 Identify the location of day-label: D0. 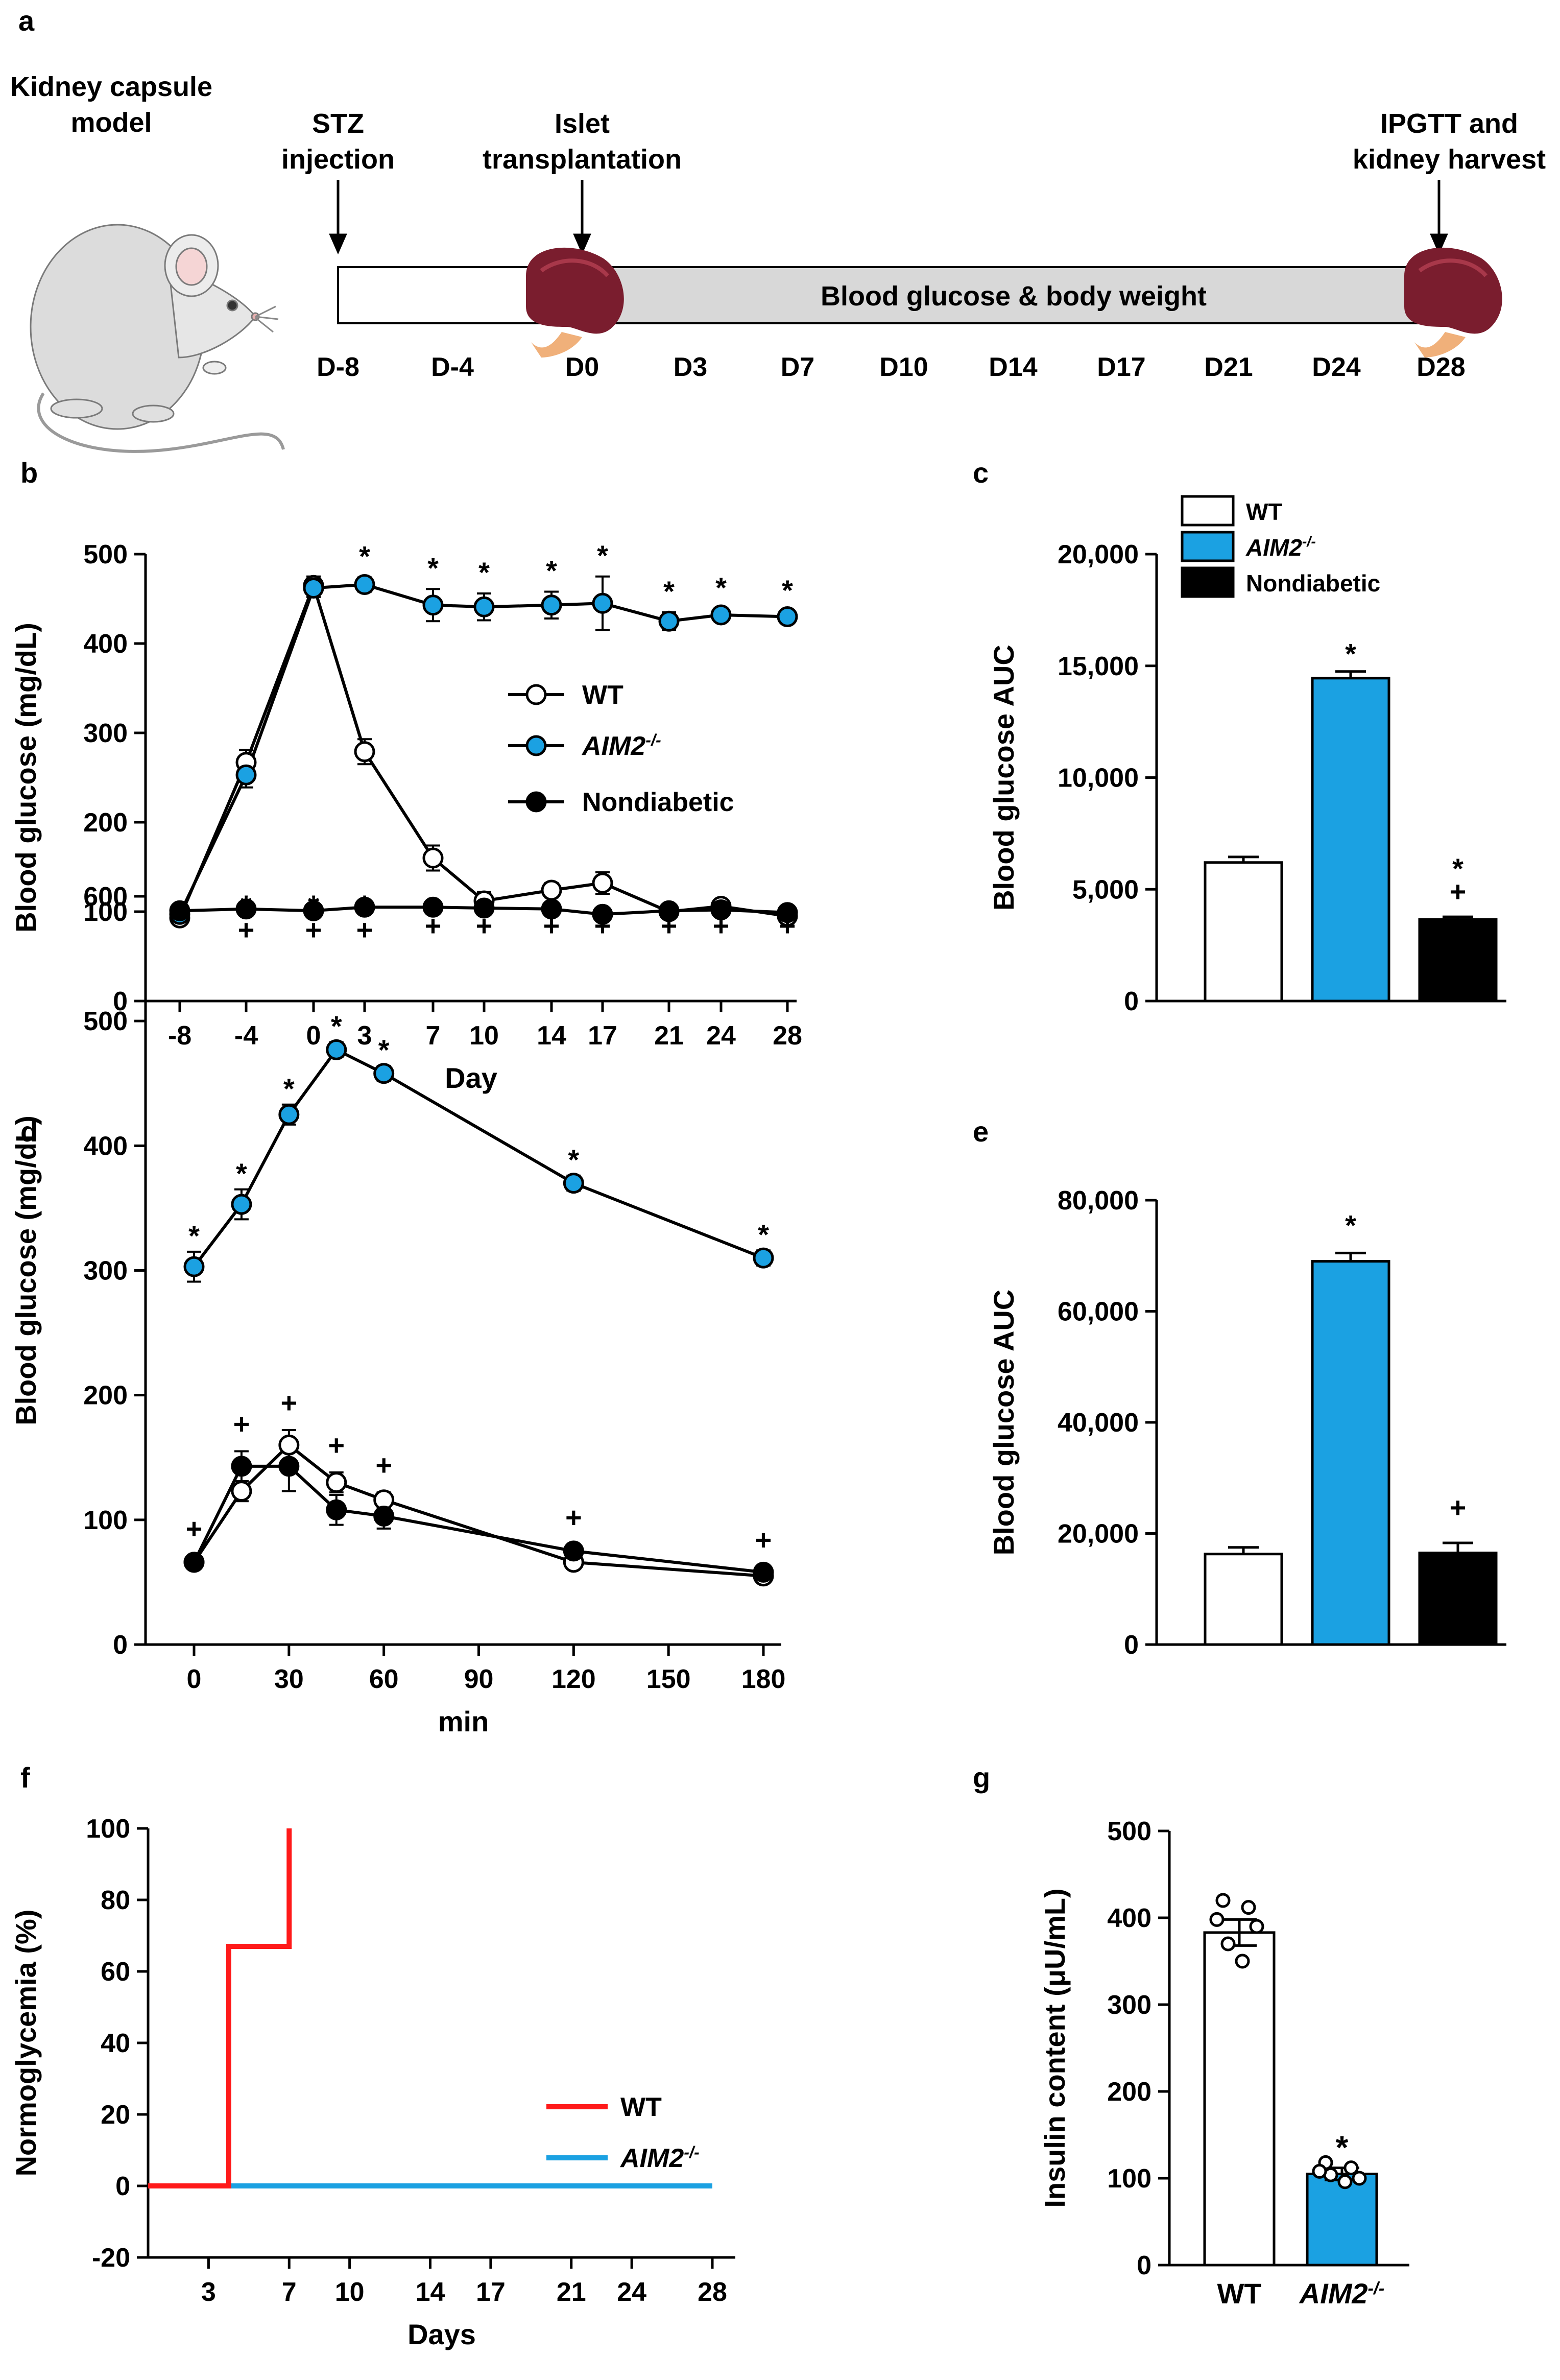
(582, 367).